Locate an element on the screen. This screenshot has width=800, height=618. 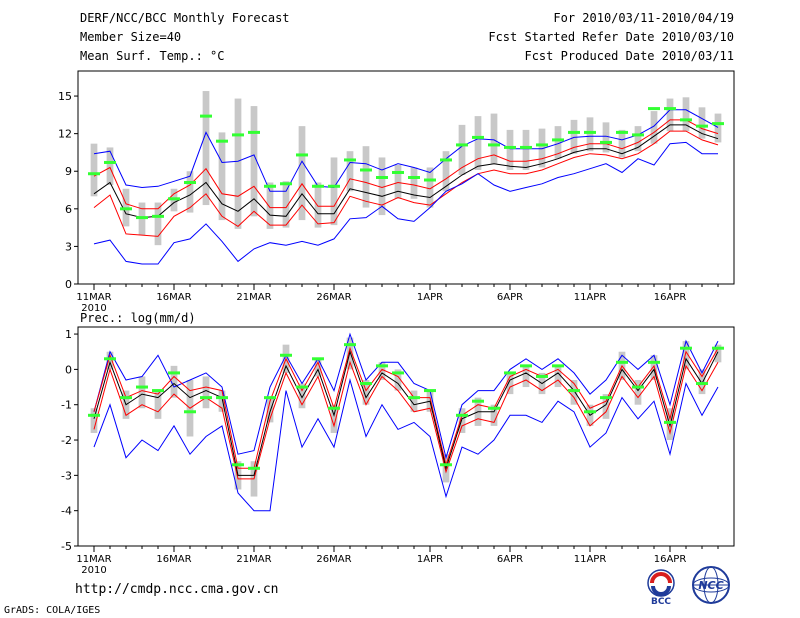
grads-credit: GrADS: COLA/IGES is located at coordinates (52, 610).